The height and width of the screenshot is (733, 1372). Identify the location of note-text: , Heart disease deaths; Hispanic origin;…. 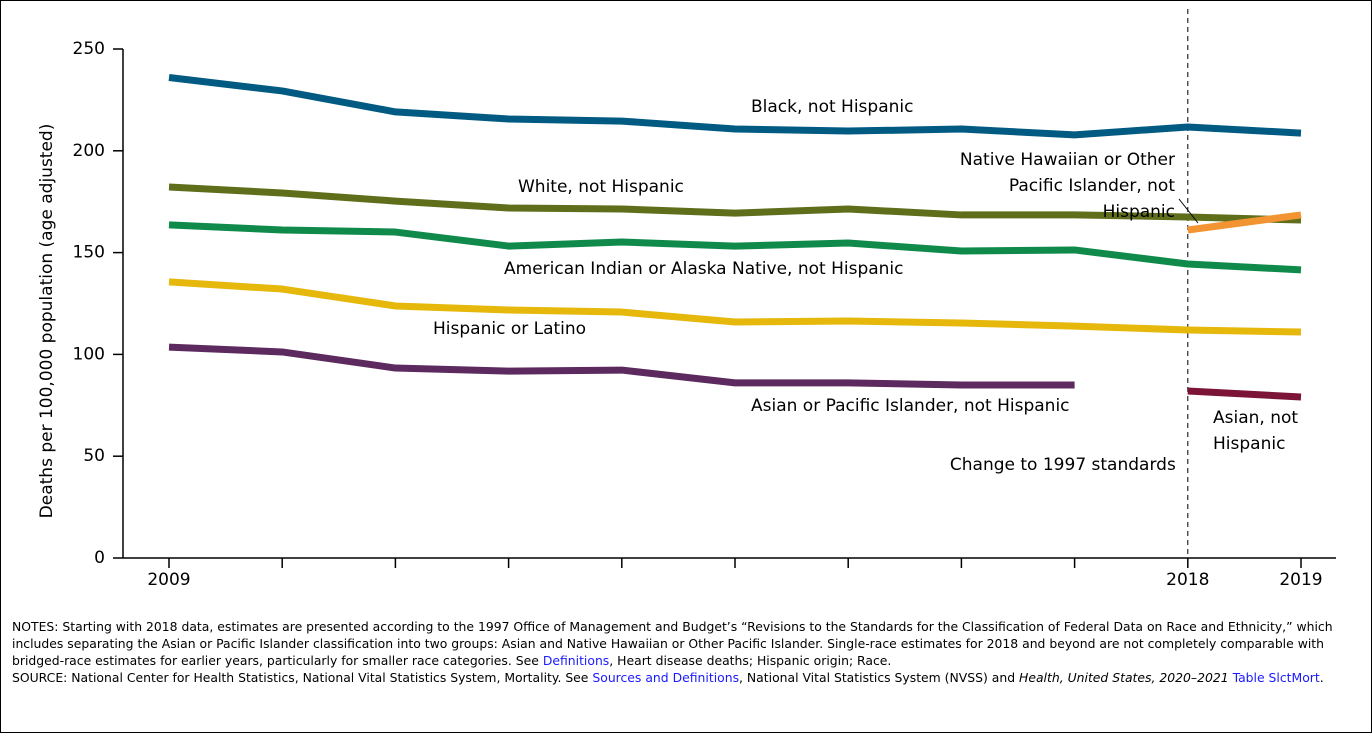
(750, 660).